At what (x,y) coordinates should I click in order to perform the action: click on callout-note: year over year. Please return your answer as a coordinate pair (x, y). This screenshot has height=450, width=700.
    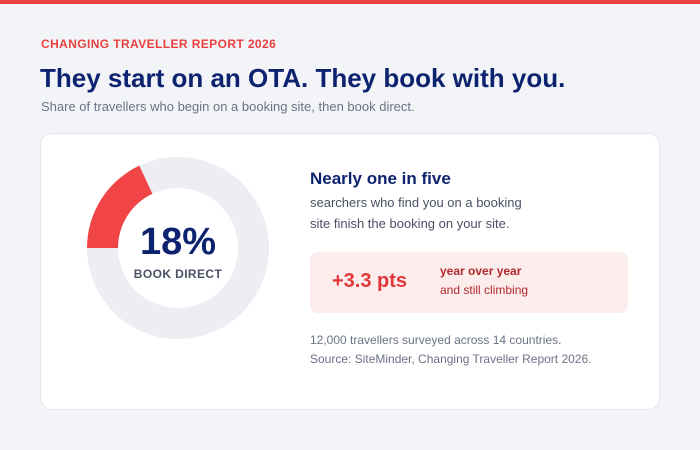
    Looking at the image, I should click on (481, 271).